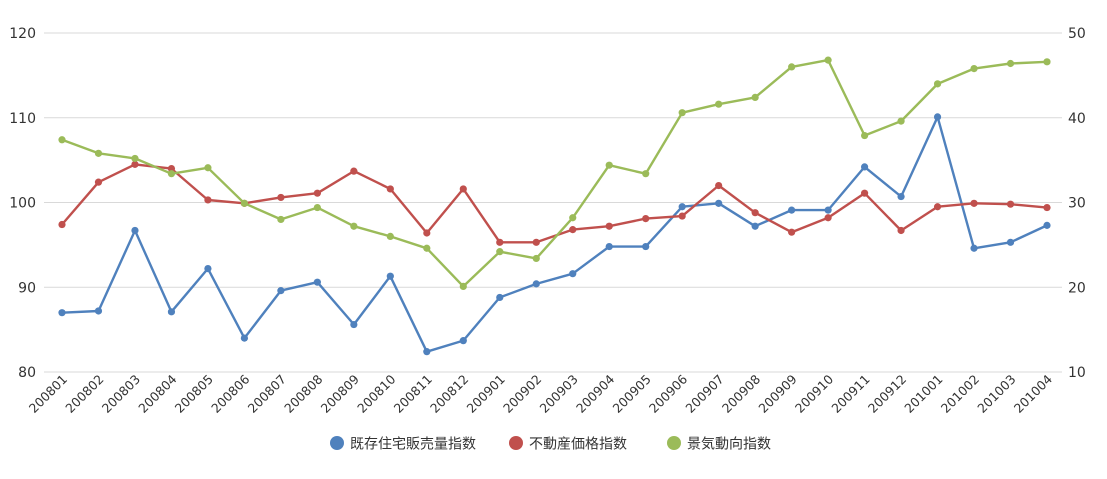 The image size is (1107, 479). What do you see at coordinates (704, 394) in the screenshot?
I see `x-tick-label: 200907` at bounding box center [704, 394].